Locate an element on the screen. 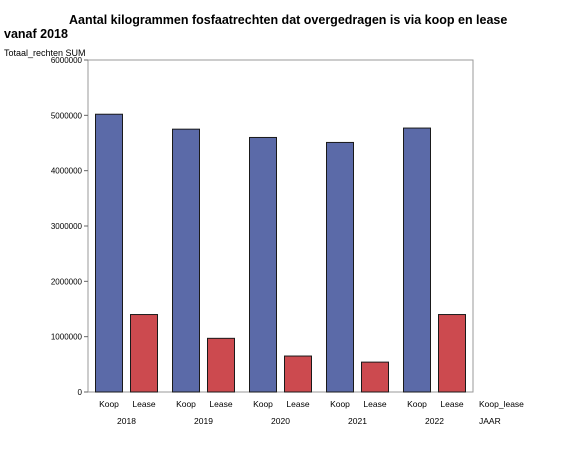  bar-lease-2018 is located at coordinates (144, 353).